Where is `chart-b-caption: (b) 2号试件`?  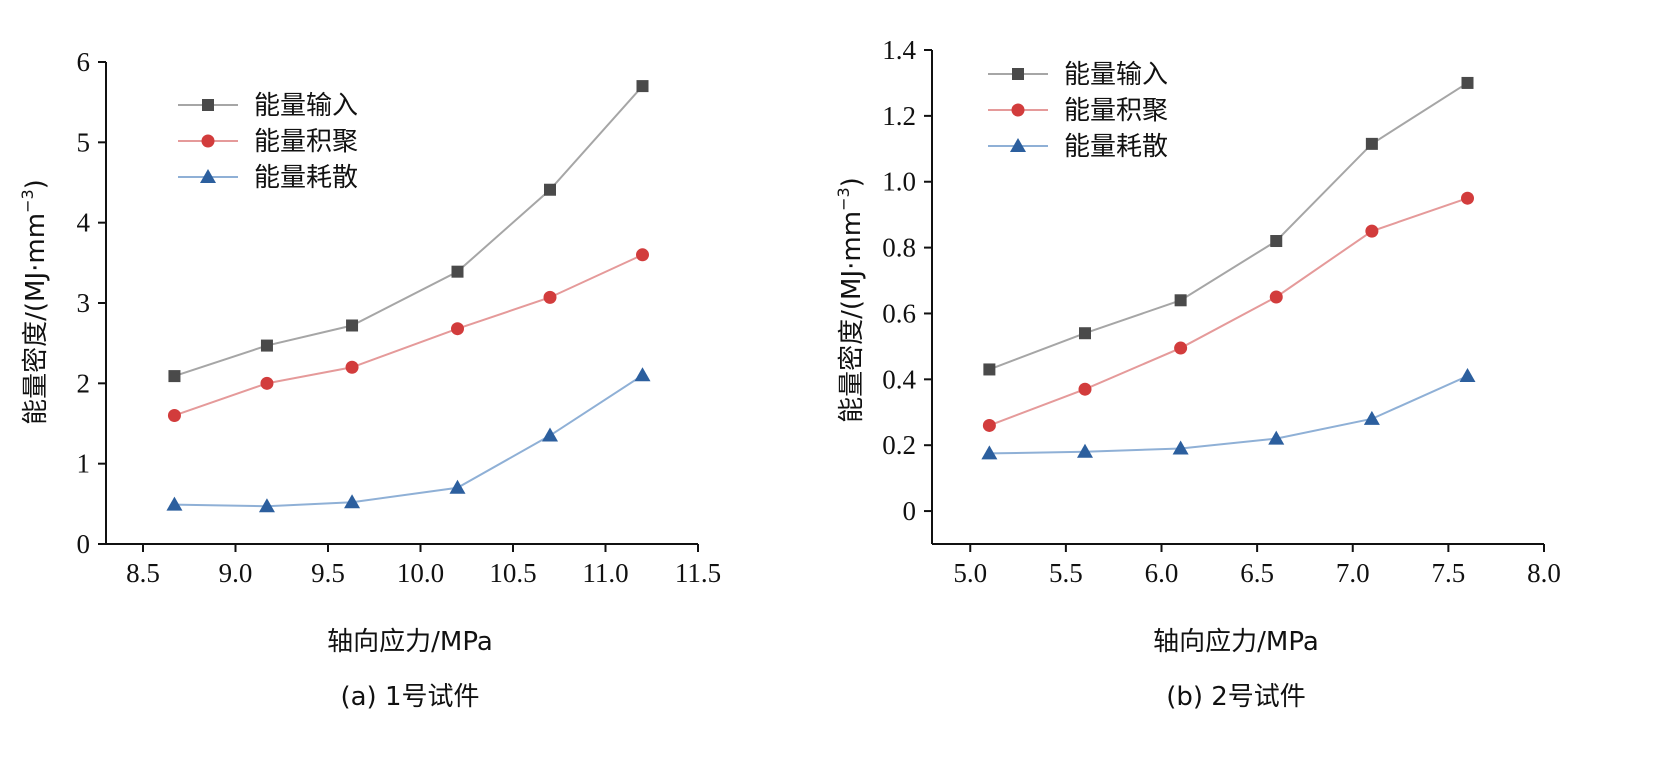 chart-b-caption: (b) 2号试件 is located at coordinates (1236, 697).